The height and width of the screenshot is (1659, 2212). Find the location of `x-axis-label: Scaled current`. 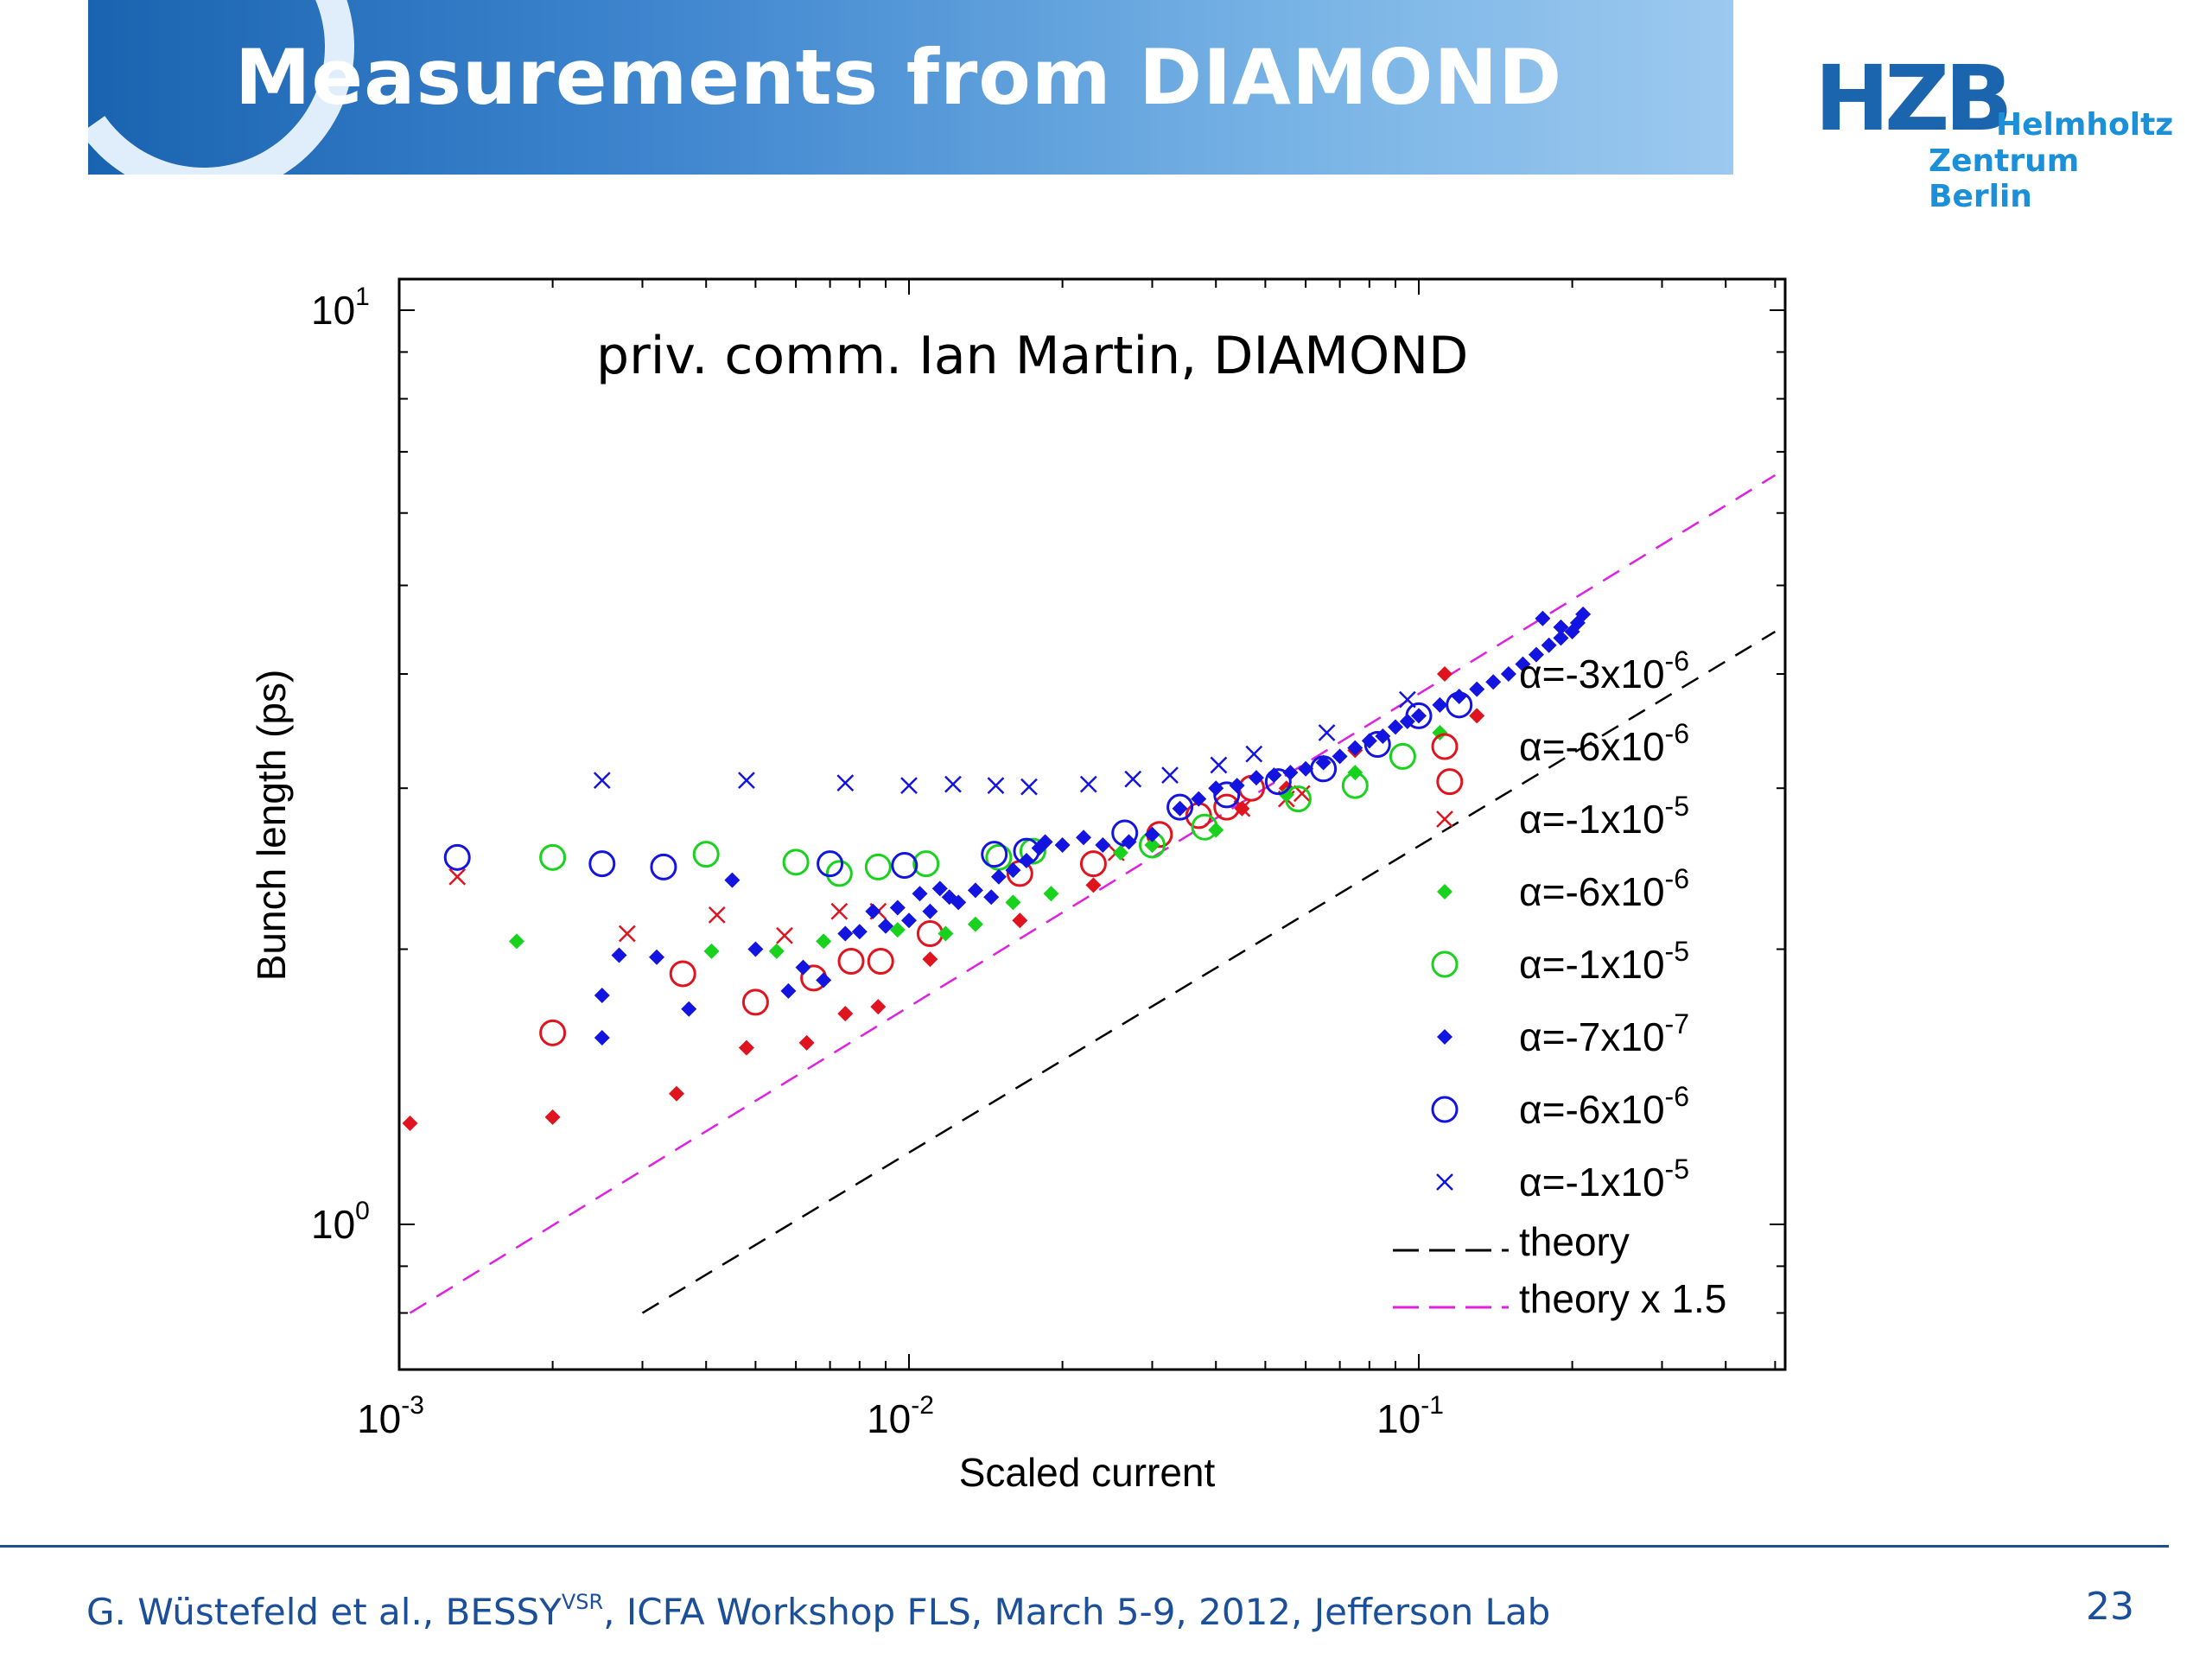

x-axis-label: Scaled current is located at coordinates (1087, 1472).